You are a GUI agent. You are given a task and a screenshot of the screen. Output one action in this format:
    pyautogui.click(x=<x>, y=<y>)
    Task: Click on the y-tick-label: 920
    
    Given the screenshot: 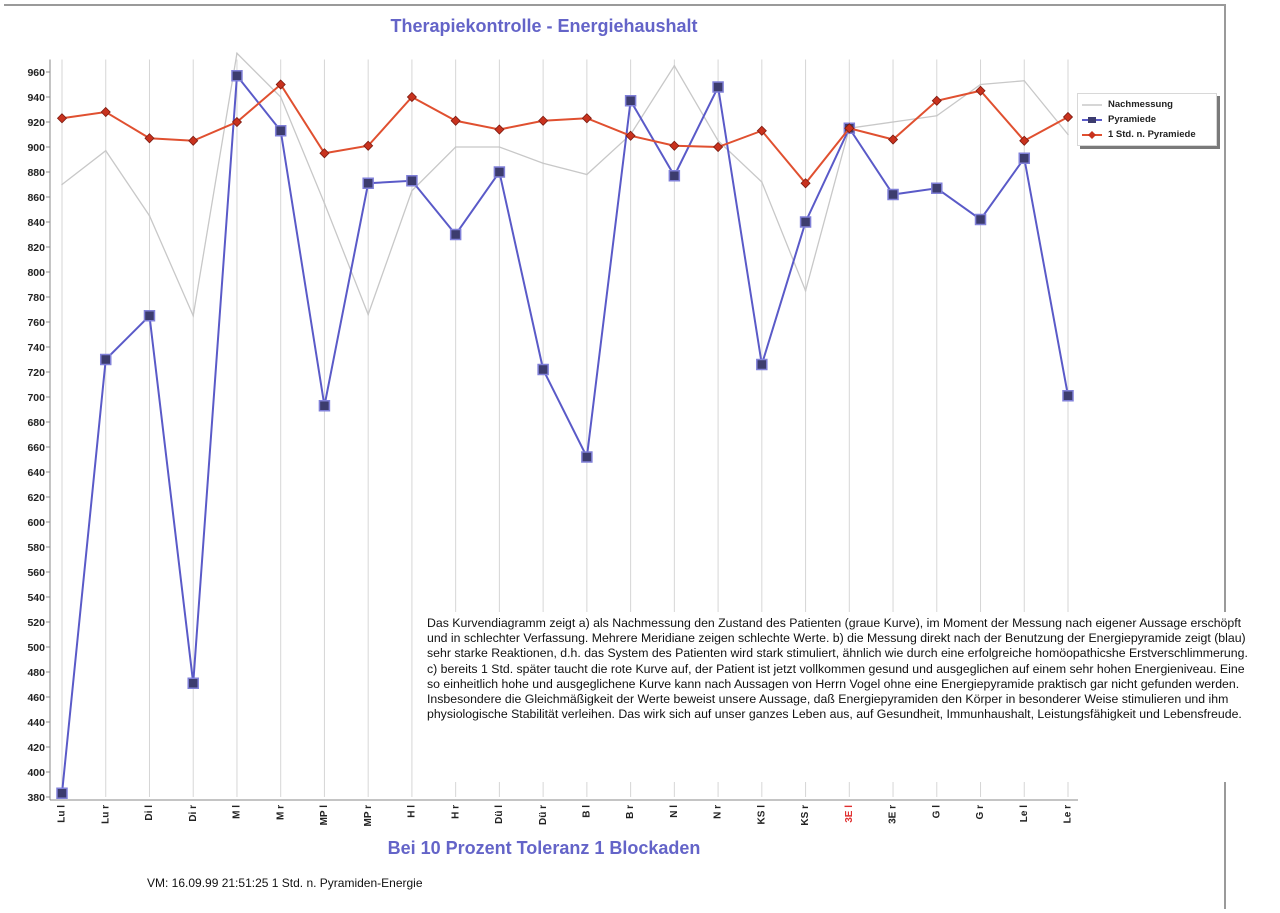 What is the action you would take?
    pyautogui.click(x=36, y=123)
    